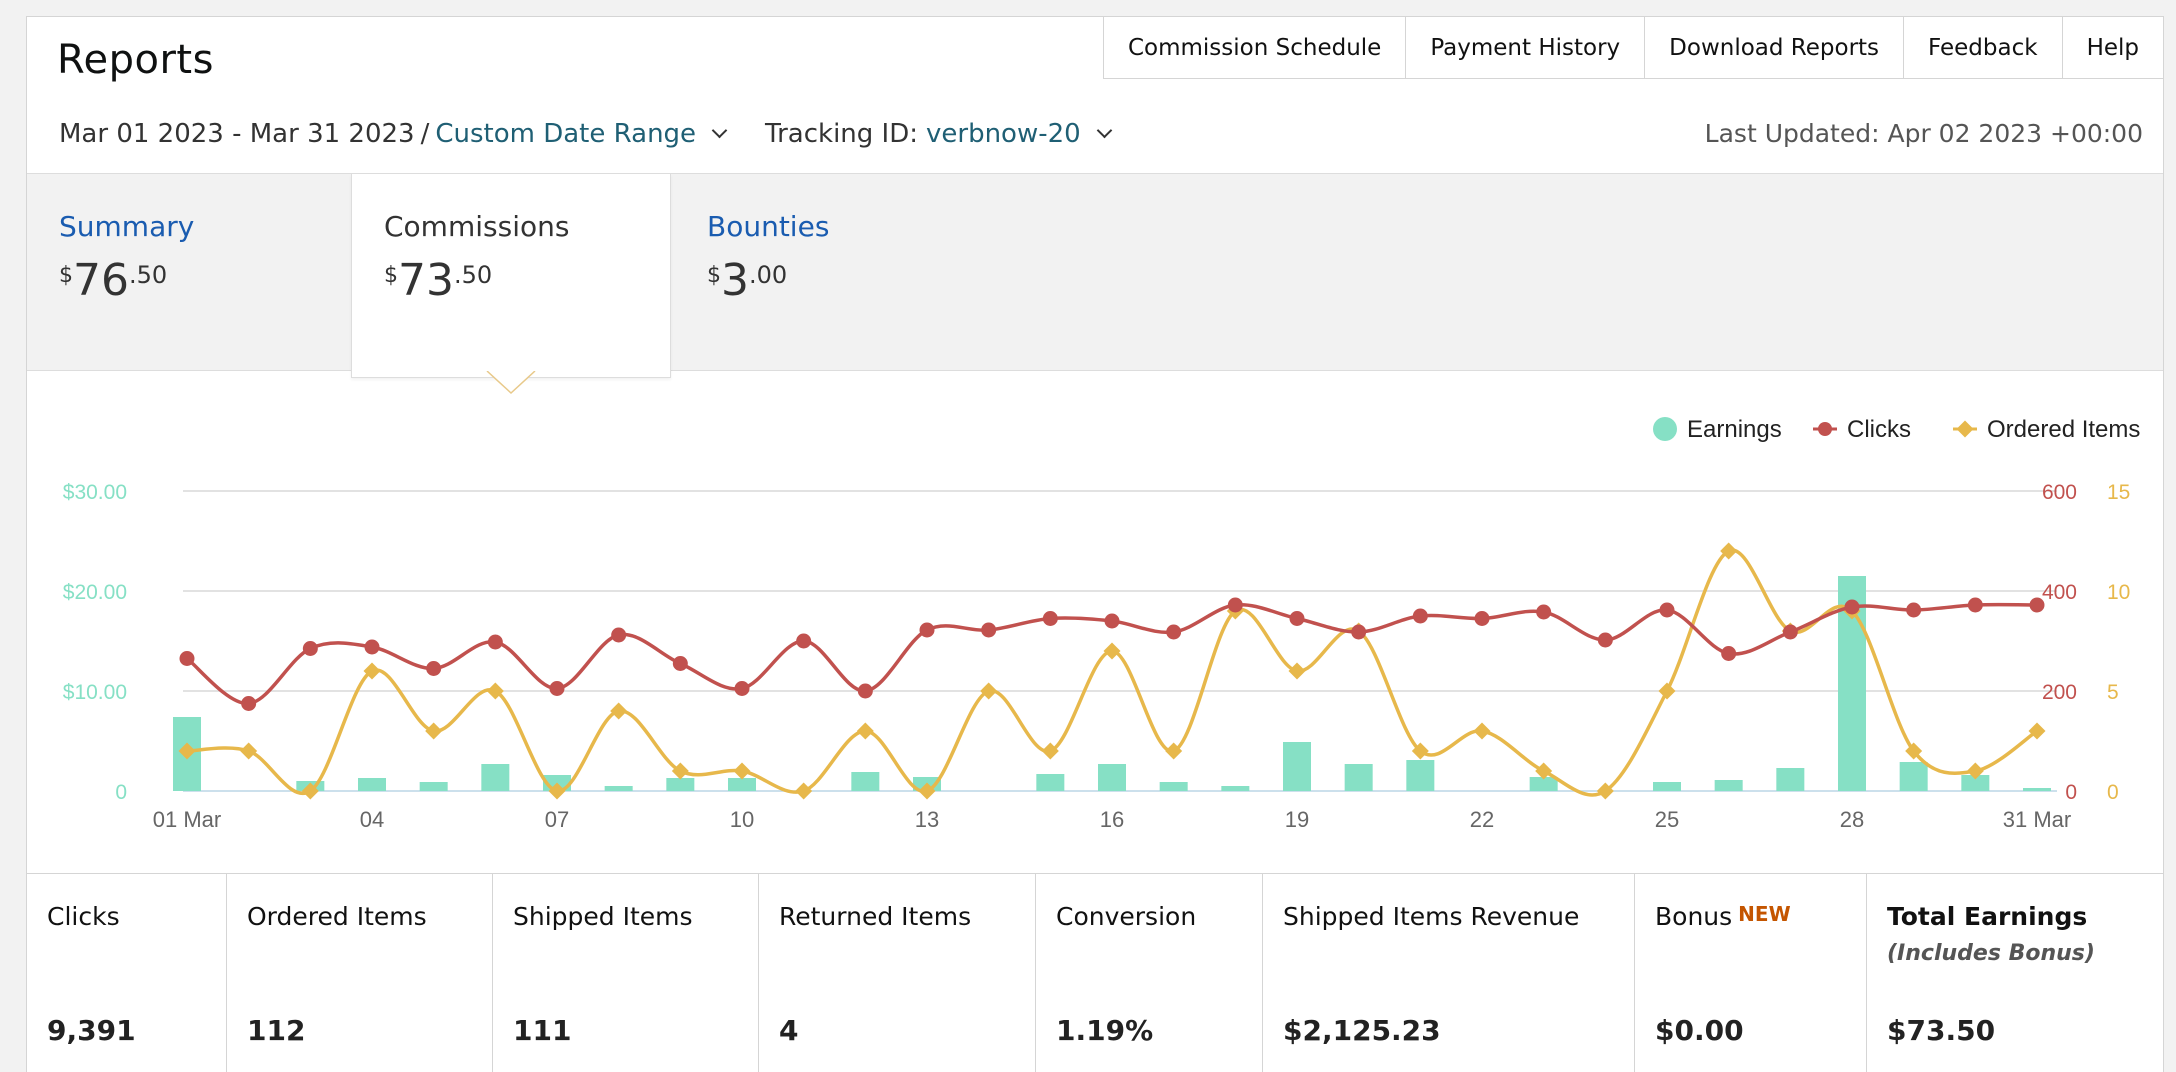 The width and height of the screenshot is (2176, 1072). Describe the element at coordinates (2118, 492) in the screenshot. I see `y-items-tick: 15` at that location.